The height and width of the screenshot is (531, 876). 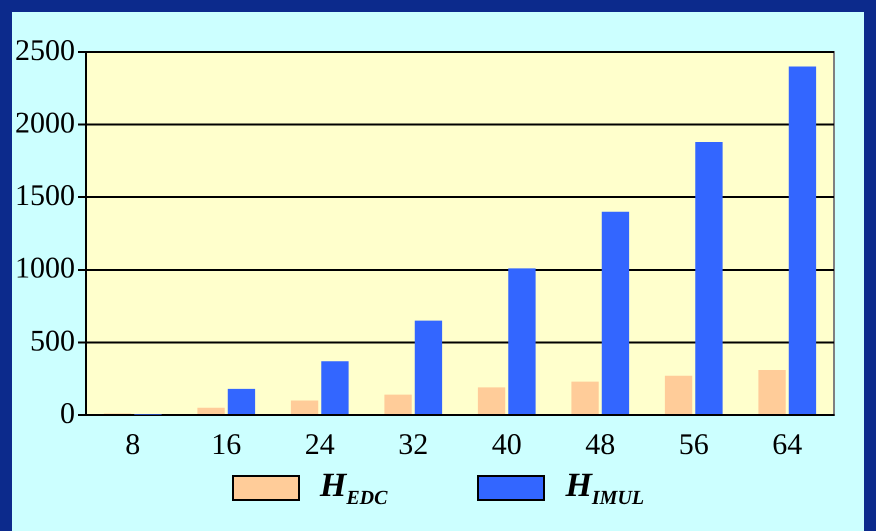 What do you see at coordinates (67, 413) in the screenshot?
I see `y-tick-label: 0` at bounding box center [67, 413].